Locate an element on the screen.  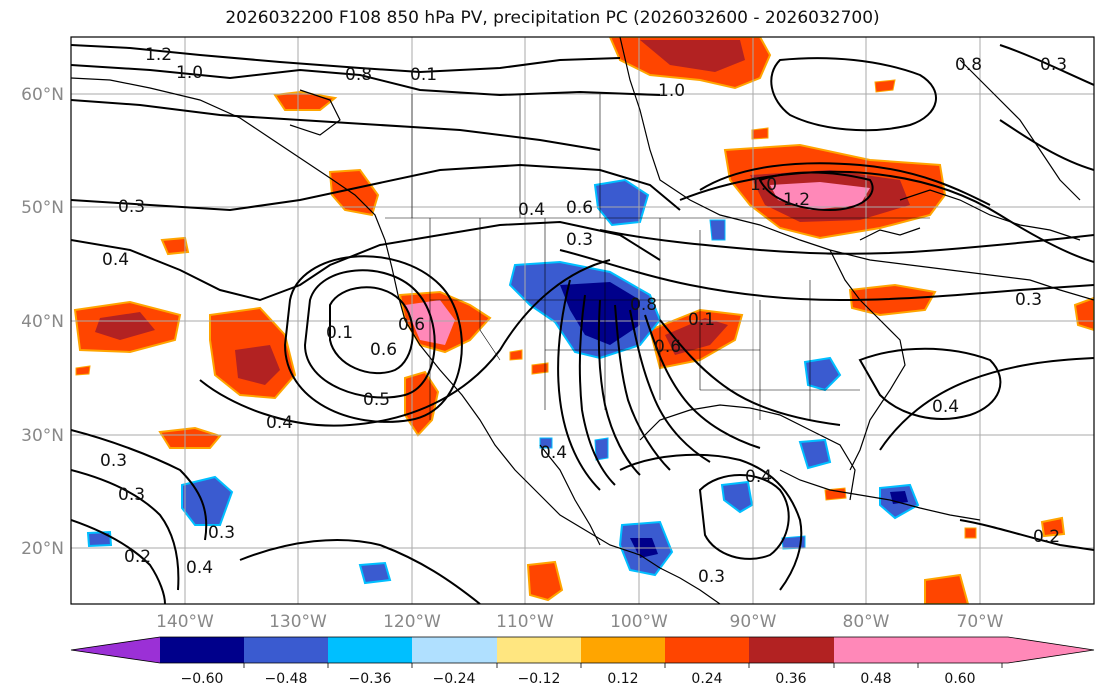
lon-label: 100°W is located at coordinates (639, 622).